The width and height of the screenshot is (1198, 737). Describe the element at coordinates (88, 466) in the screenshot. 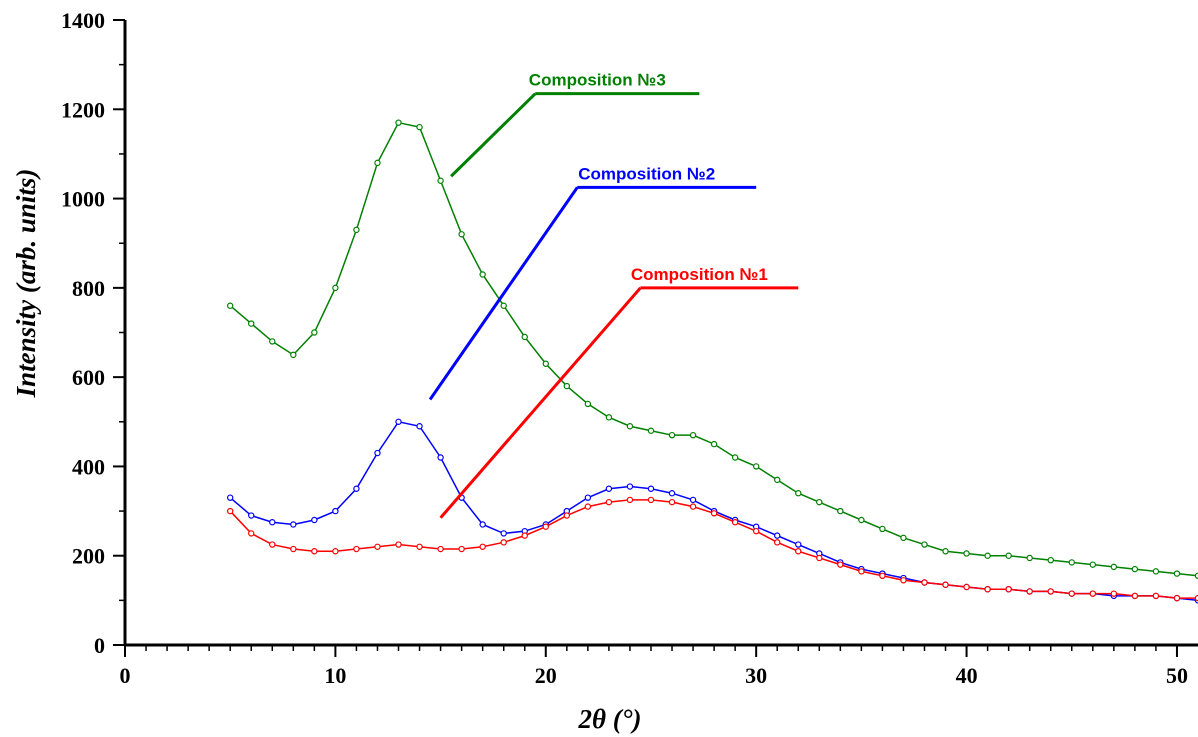

I see `y-tick-label: 400` at that location.